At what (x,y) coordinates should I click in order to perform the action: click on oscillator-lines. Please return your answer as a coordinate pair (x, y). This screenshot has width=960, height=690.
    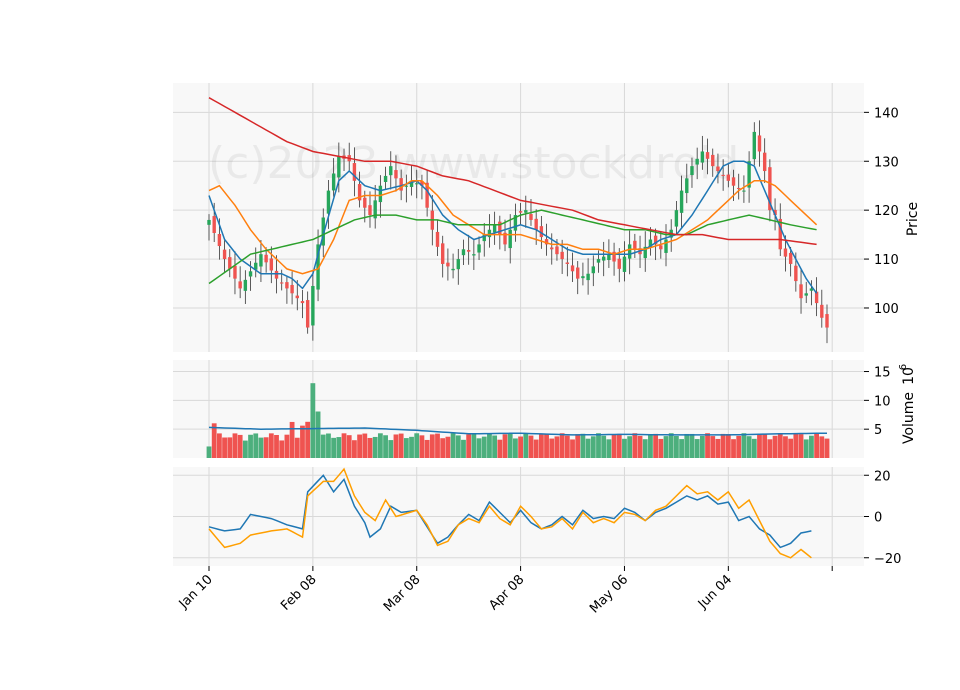
    Looking at the image, I should click on (510, 513).